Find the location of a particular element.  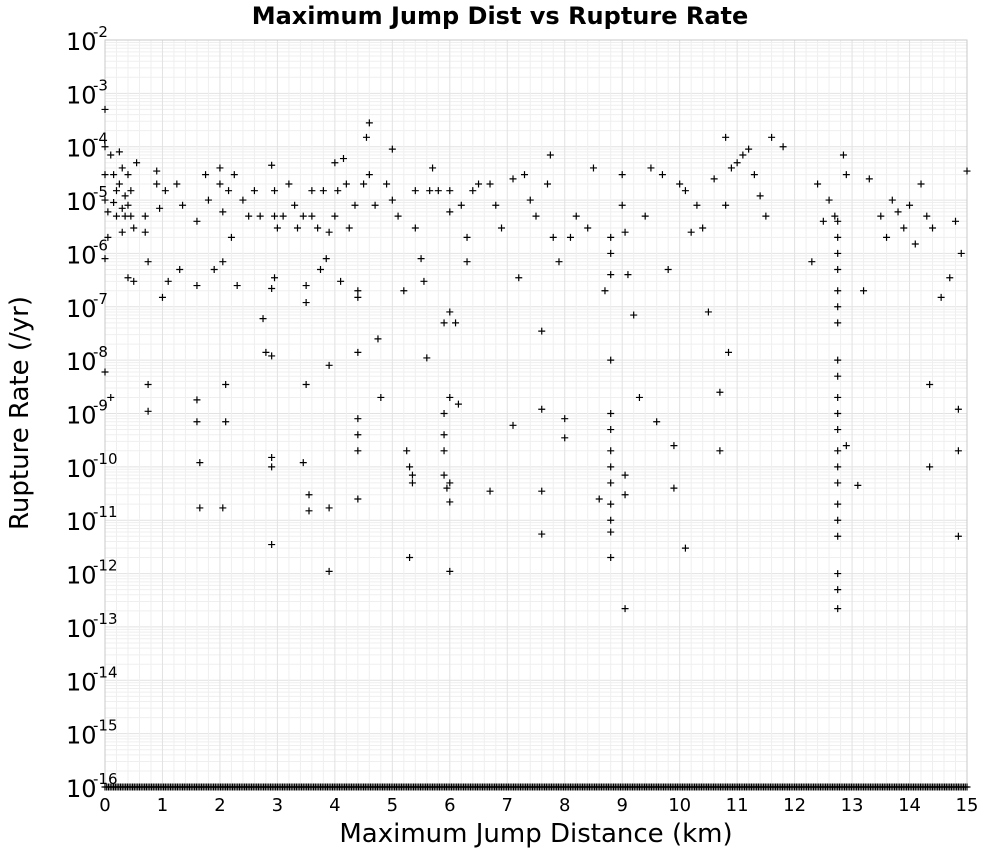

x-tick-label: 7 is located at coordinates (507, 805).